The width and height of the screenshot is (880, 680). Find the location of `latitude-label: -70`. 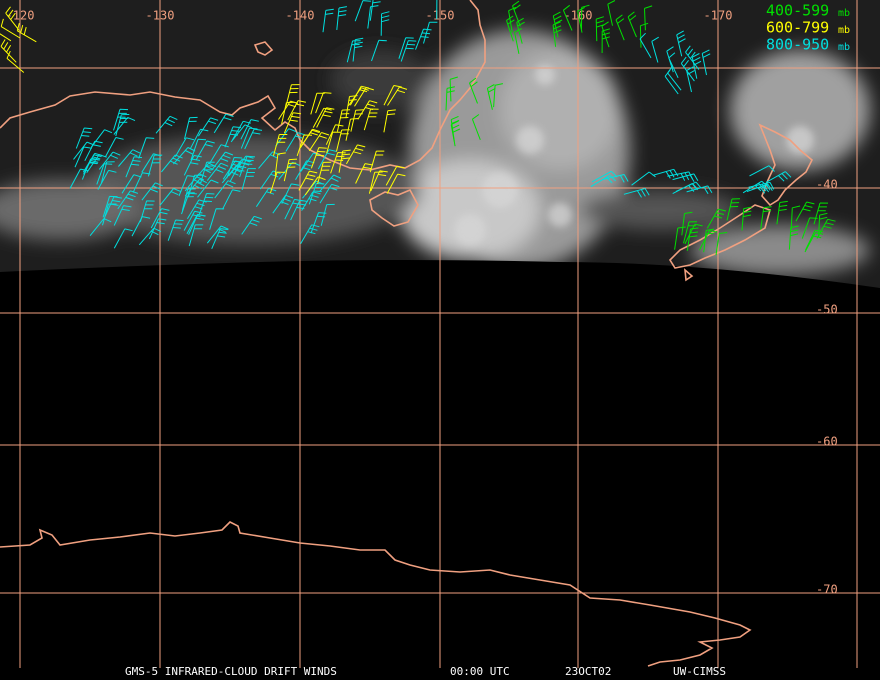

latitude-label: -70 is located at coordinates (827, 590).